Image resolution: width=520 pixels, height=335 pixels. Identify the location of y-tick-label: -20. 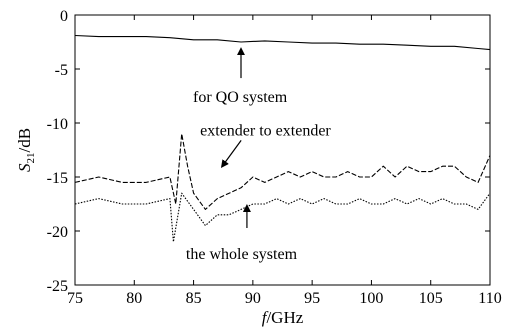
(57, 232).